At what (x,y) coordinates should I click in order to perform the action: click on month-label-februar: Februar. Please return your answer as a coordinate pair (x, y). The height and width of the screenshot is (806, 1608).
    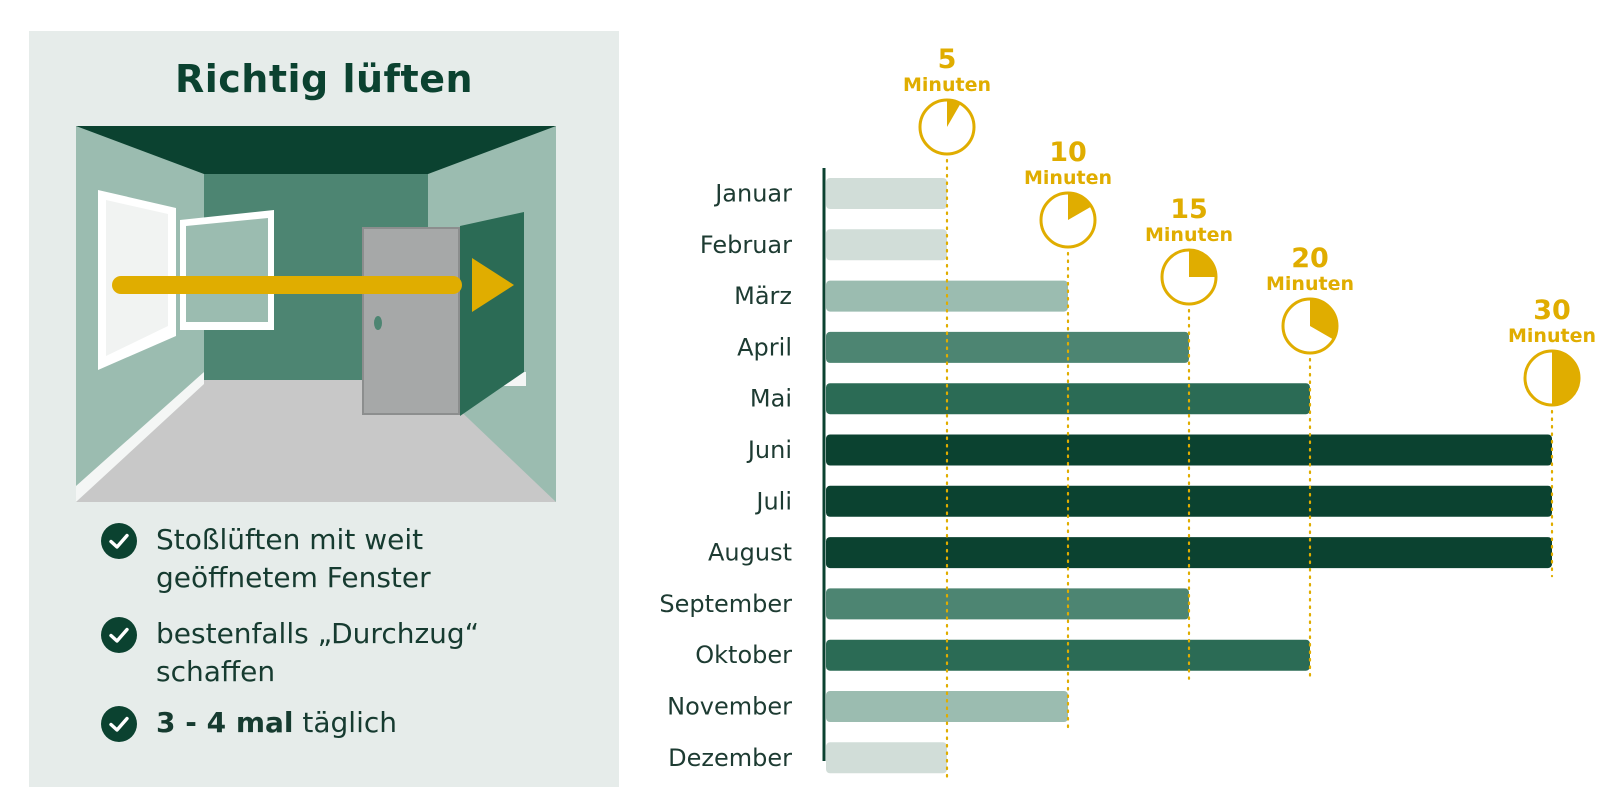
    Looking at the image, I should click on (746, 245).